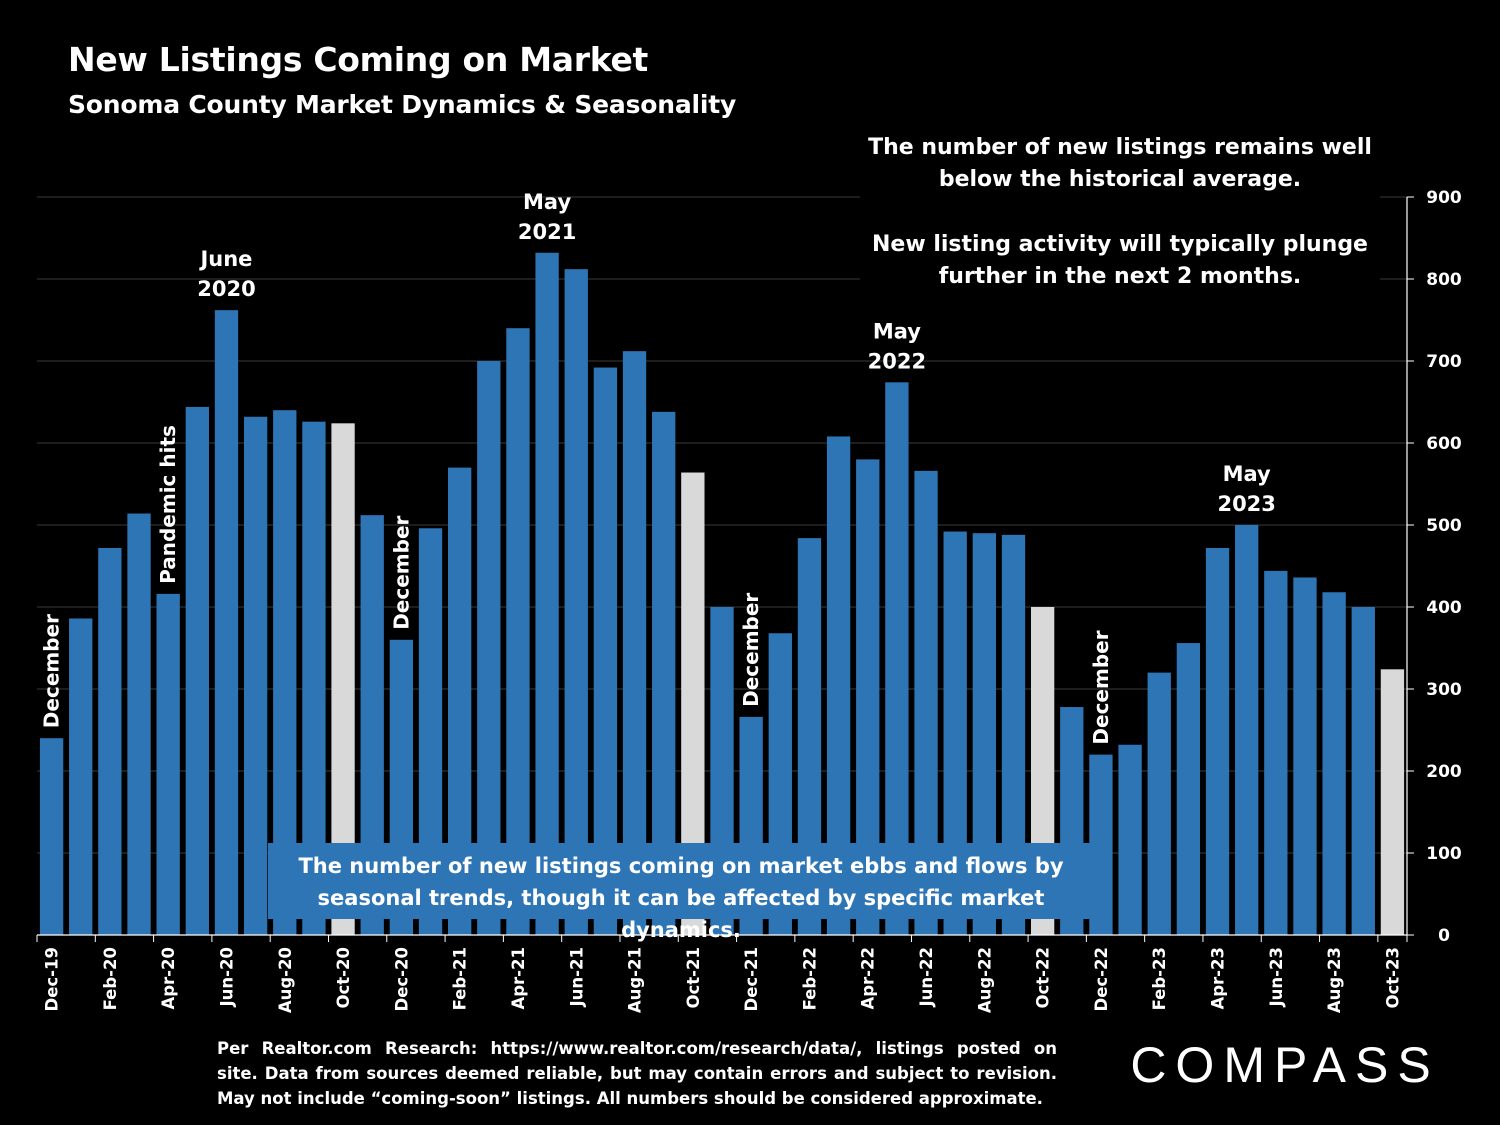  I want to click on annotation-peak: May 2022, so click(897, 346).